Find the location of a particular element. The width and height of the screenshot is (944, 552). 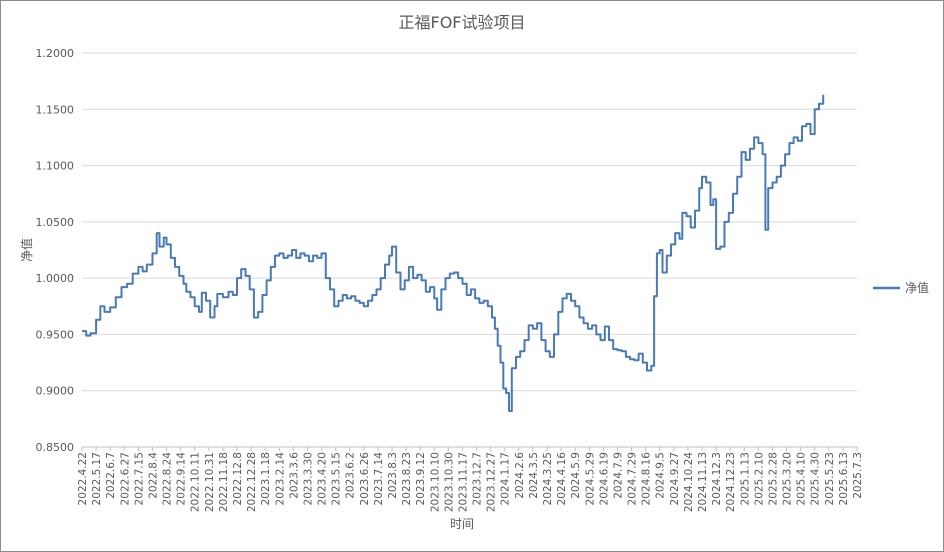

x-tick-label: 2022.7.15 is located at coordinates (139, 478).